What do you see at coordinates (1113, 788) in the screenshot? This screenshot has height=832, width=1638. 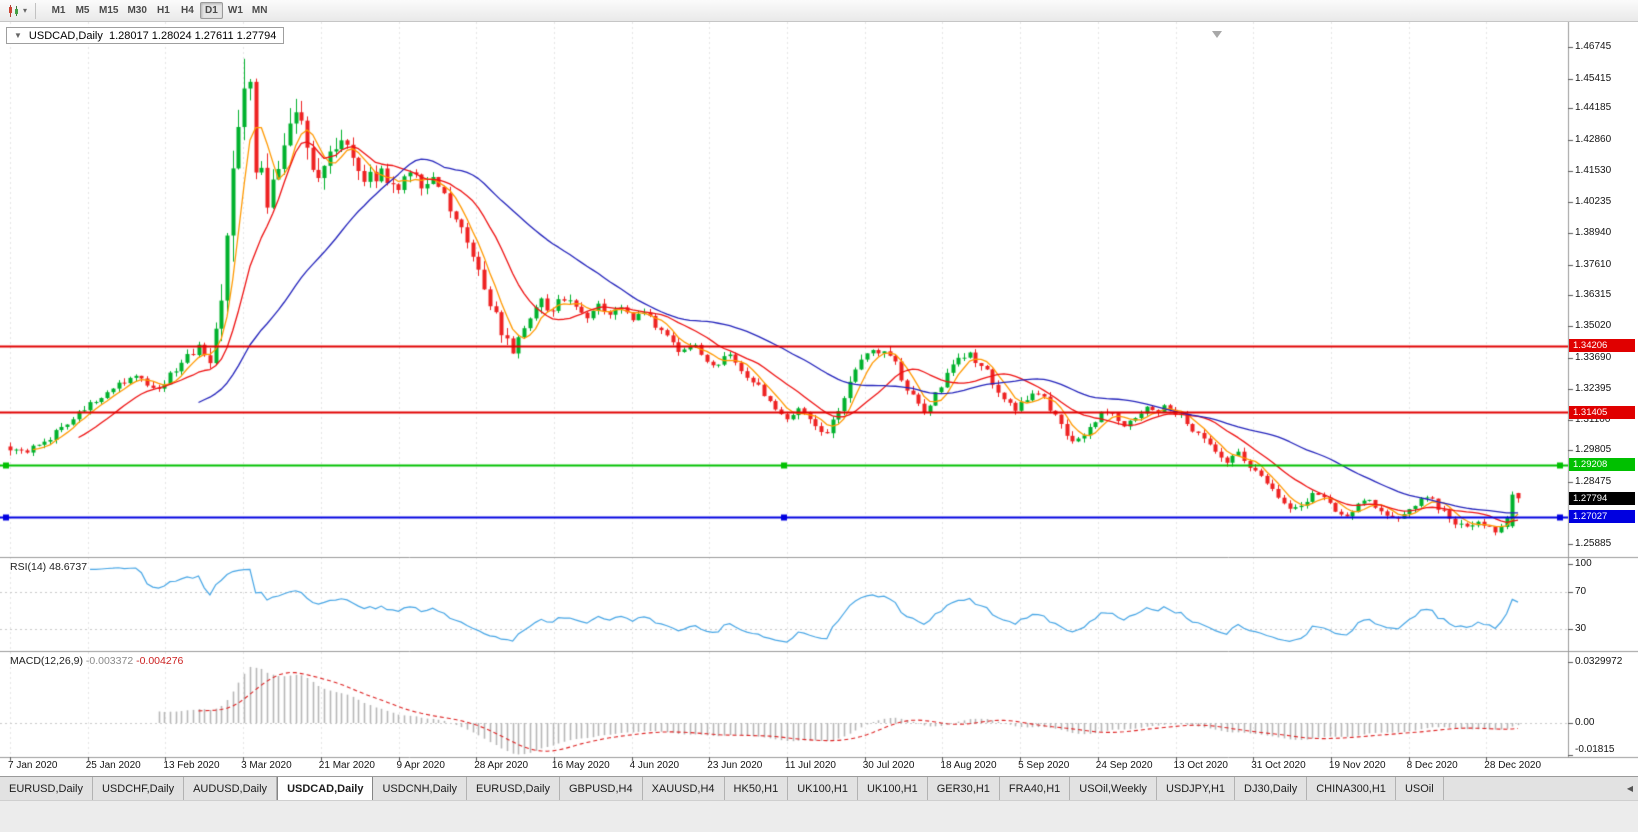 I see `tab-usoil-weekly: USOil,Weekly` at bounding box center [1113, 788].